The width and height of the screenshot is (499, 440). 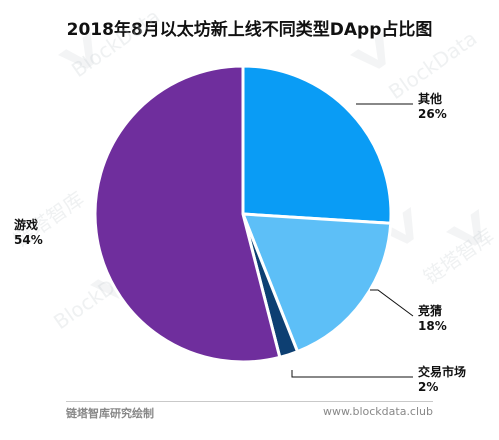 What do you see at coordinates (442, 371) in the screenshot?
I see `slice-label-name-3: 交易市场` at bounding box center [442, 371].